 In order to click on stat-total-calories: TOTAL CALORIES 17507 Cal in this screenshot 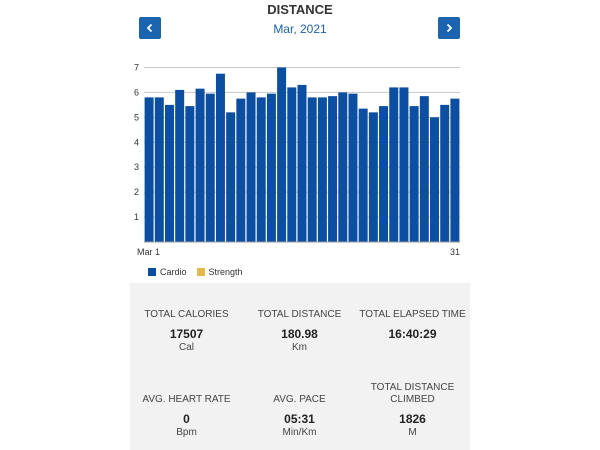, I will do `click(186, 325)`.